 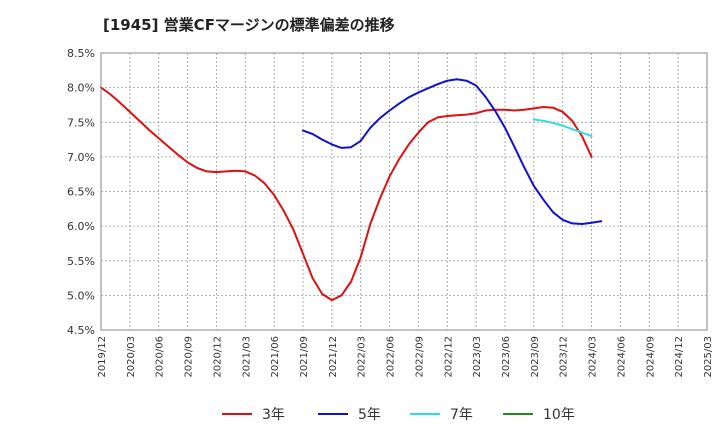 I want to click on y-tick-label: 6.5%, so click(x=81, y=192).